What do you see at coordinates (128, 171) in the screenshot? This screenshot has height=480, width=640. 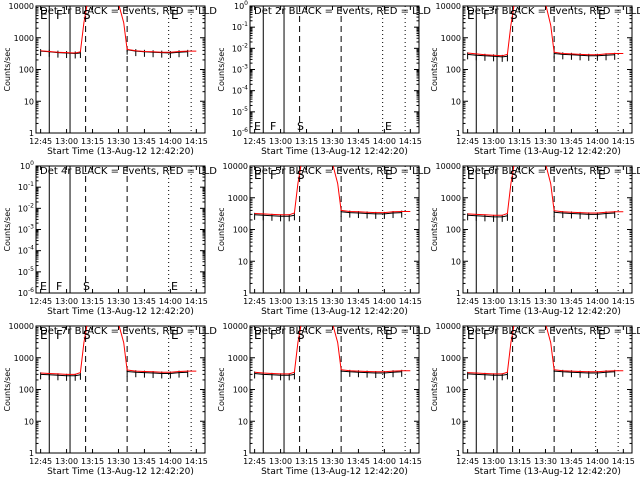 I see `panel-title: Det 4r BLACK = Events, RED = LLD` at bounding box center [128, 171].